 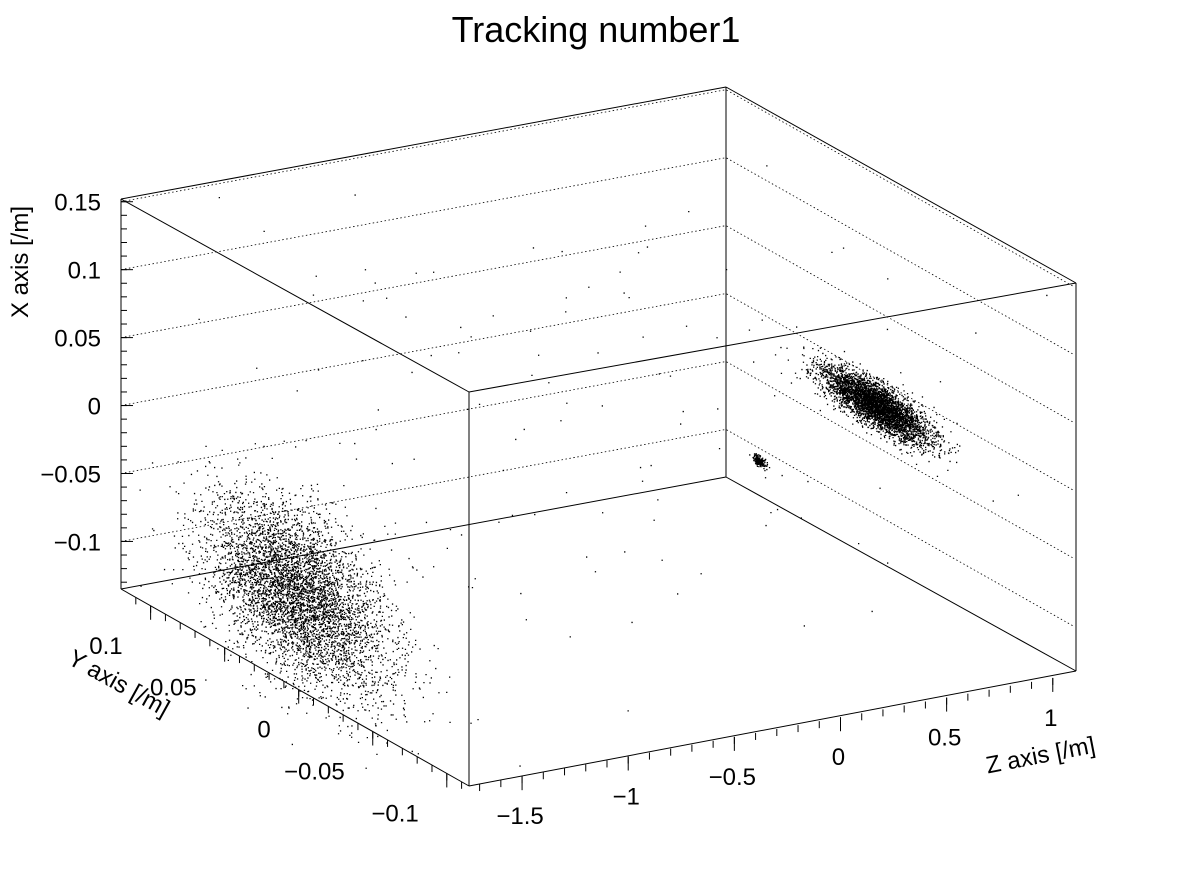 I want to click on x-tick-label: 0.15, so click(x=77, y=203).